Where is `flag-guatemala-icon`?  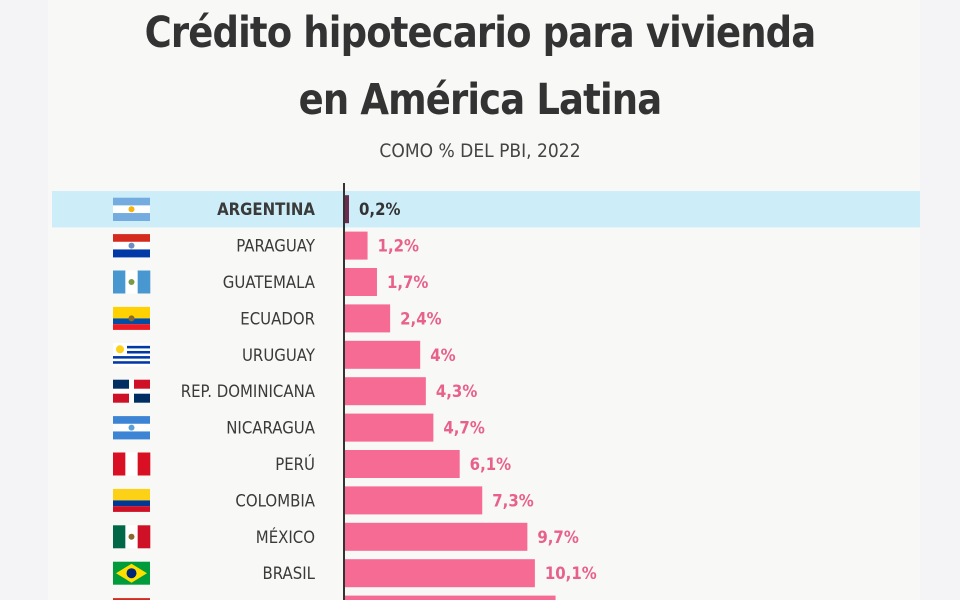 flag-guatemala-icon is located at coordinates (132, 282).